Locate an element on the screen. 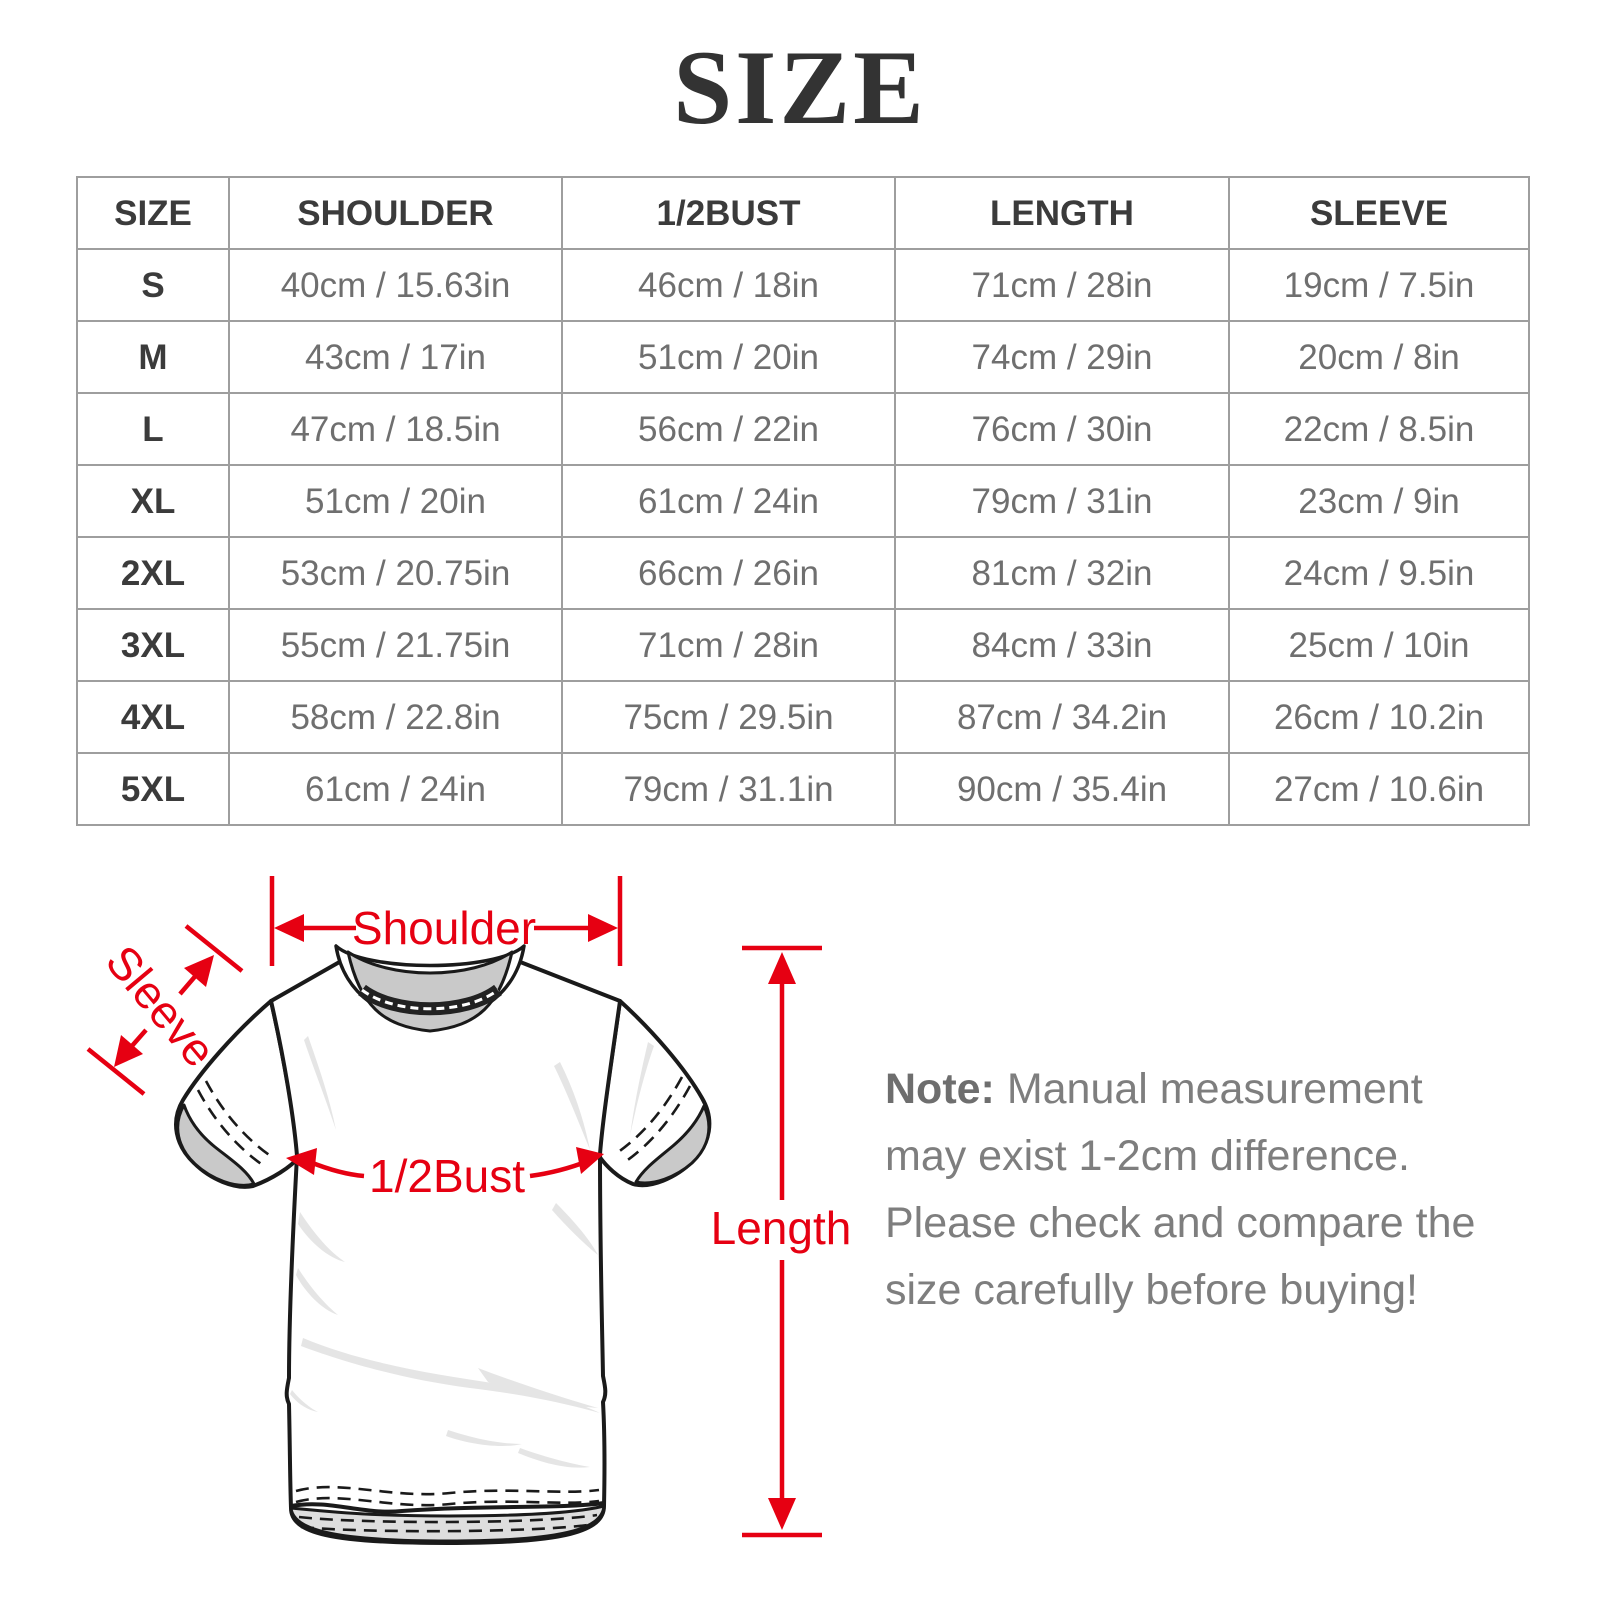  measurement-cell: 46cm / 18in is located at coordinates (728, 285).